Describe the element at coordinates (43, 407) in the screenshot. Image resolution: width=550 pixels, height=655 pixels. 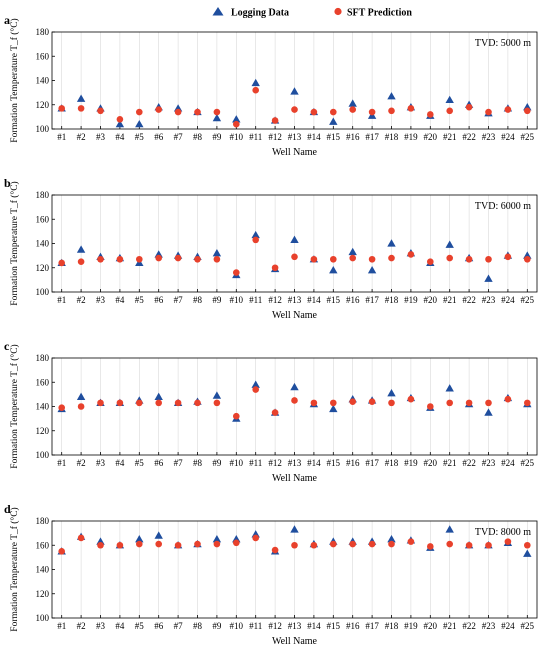
I see `y-tick-label: 140` at that location.